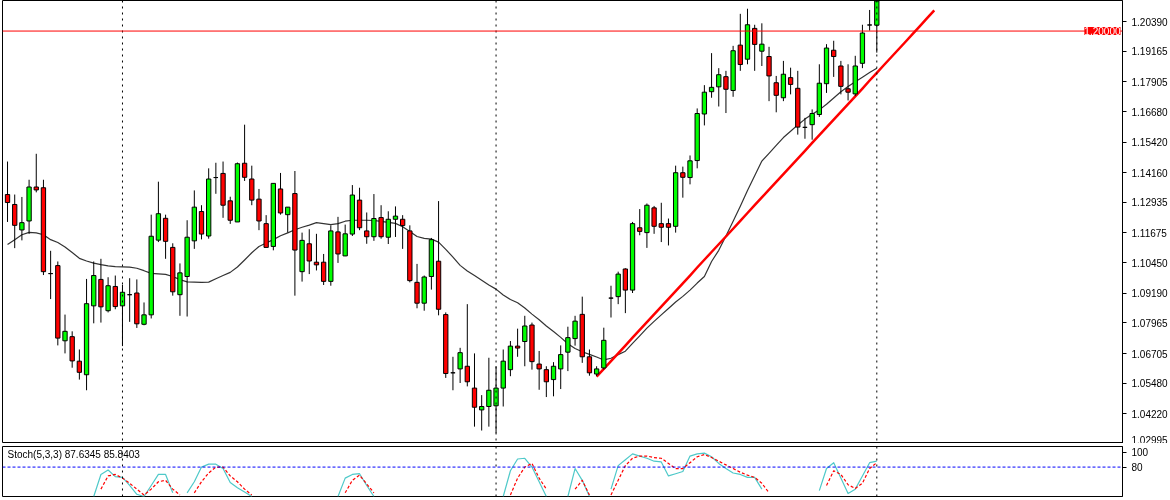 Image resolution: width=1170 pixels, height=500 pixels. I want to click on ref-line-label: 1.20000, so click(1102, 32).